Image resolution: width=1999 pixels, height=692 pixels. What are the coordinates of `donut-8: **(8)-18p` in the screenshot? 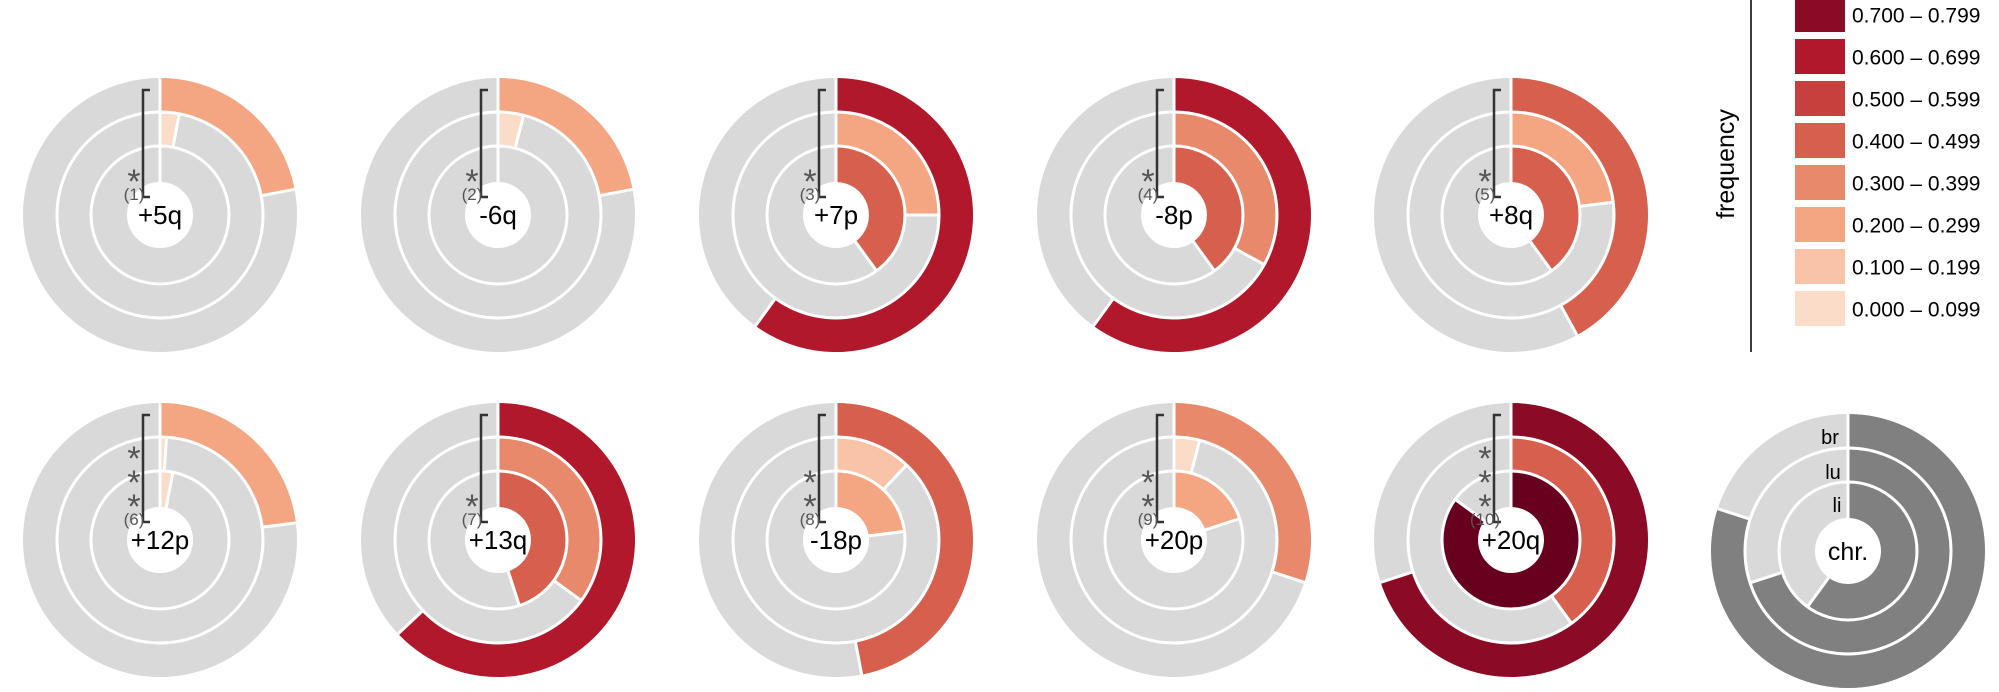 It's located at (836, 540).